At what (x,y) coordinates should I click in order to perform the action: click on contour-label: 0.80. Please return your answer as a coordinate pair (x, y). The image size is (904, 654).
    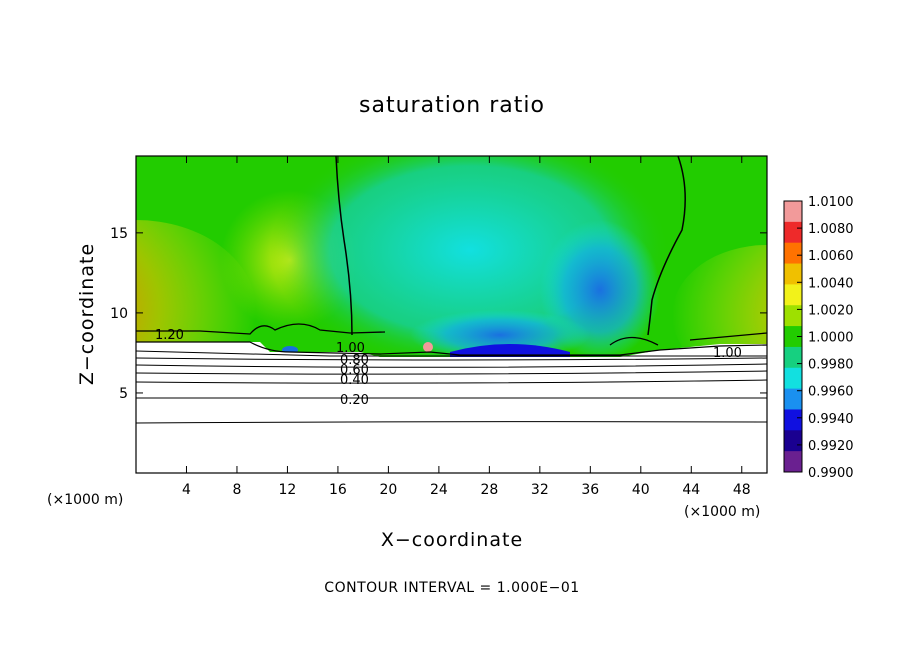
    Looking at the image, I should click on (354, 360).